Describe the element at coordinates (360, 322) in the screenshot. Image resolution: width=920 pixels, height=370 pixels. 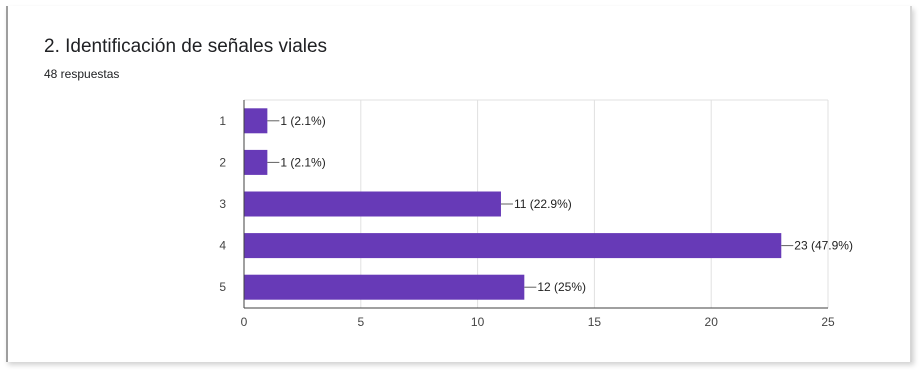
I see `x-tick-label: 5` at that location.